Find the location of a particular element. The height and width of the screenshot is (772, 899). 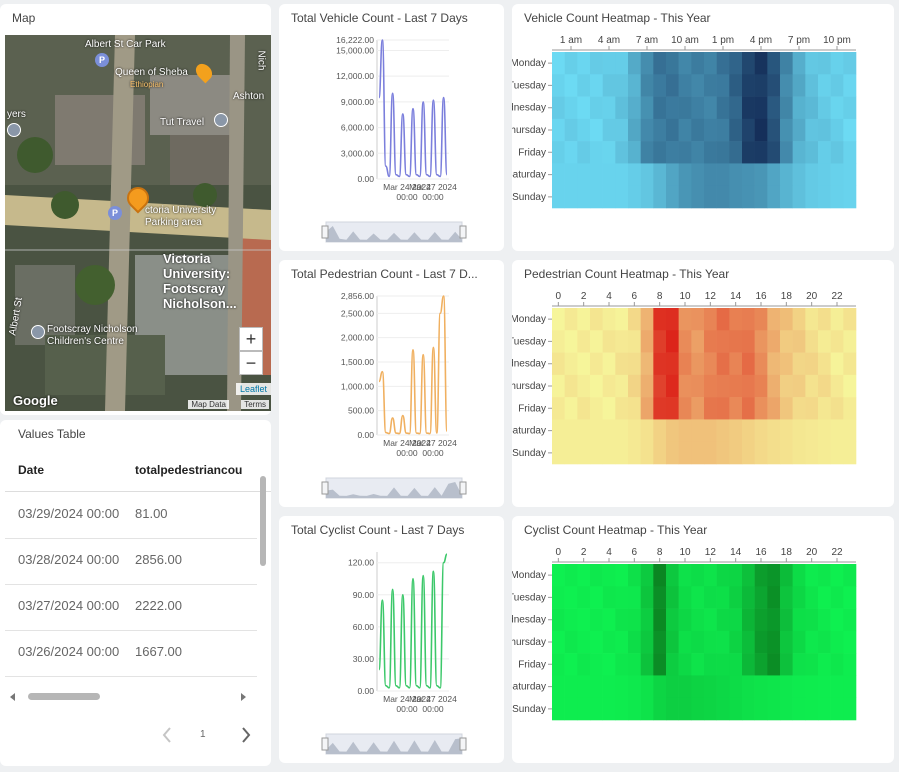

cyclist-y-tick-label: 120.00 is located at coordinates (361, 563).